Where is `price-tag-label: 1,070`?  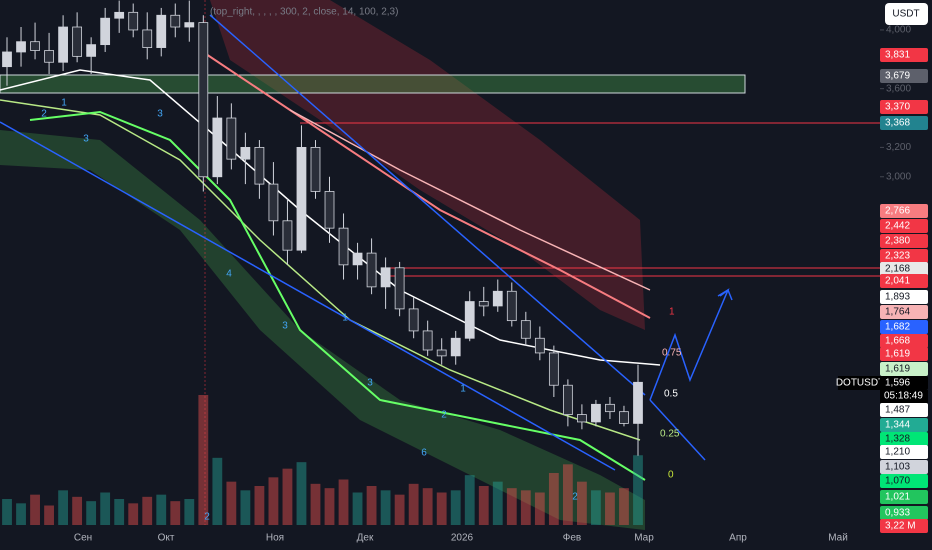
price-tag-label: 1,070 is located at coordinates (897, 481).